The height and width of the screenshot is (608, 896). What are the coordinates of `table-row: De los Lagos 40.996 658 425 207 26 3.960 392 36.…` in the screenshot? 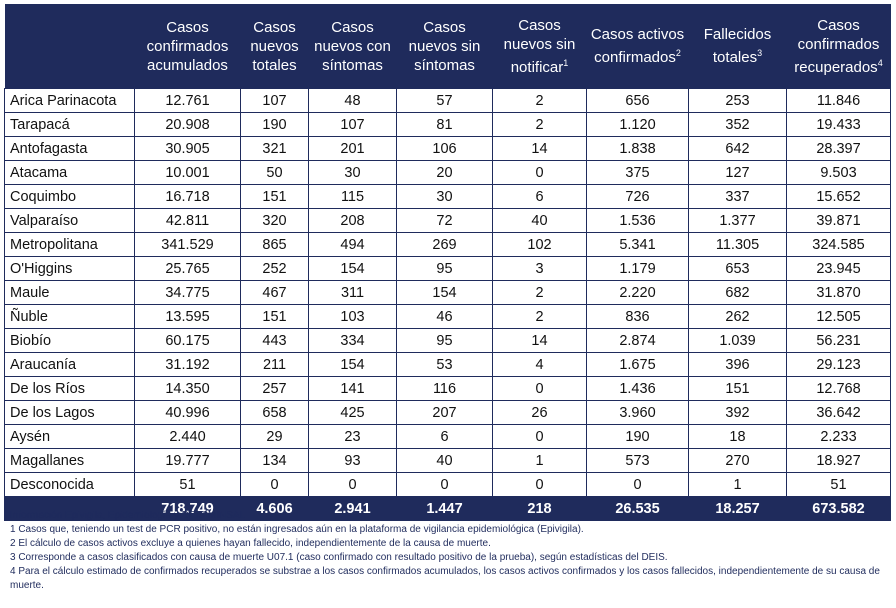 It's located at (447, 412).